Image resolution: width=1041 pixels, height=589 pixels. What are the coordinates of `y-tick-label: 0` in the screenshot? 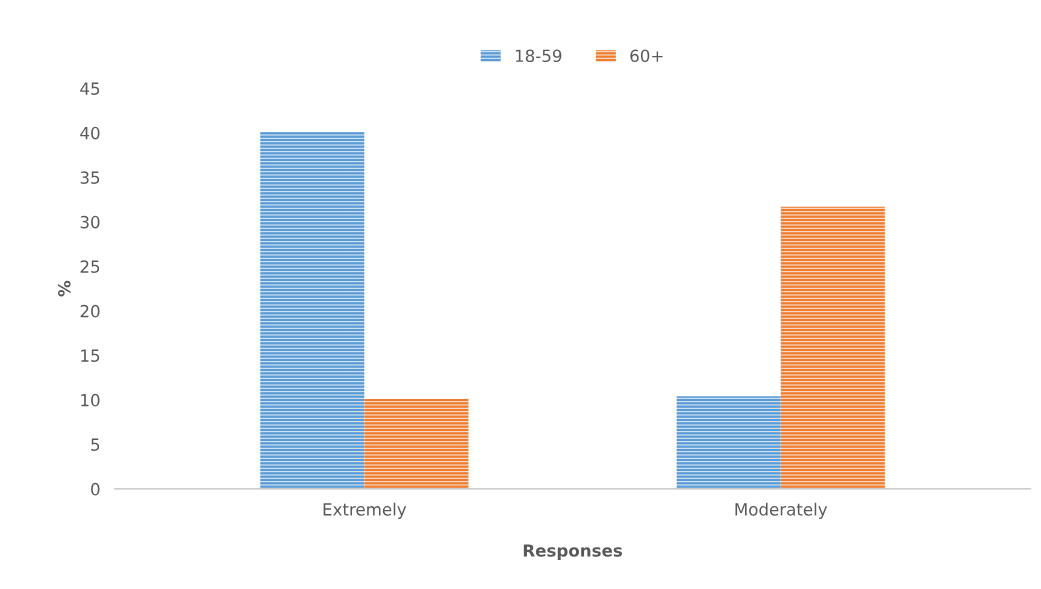 It's located at (95, 489).